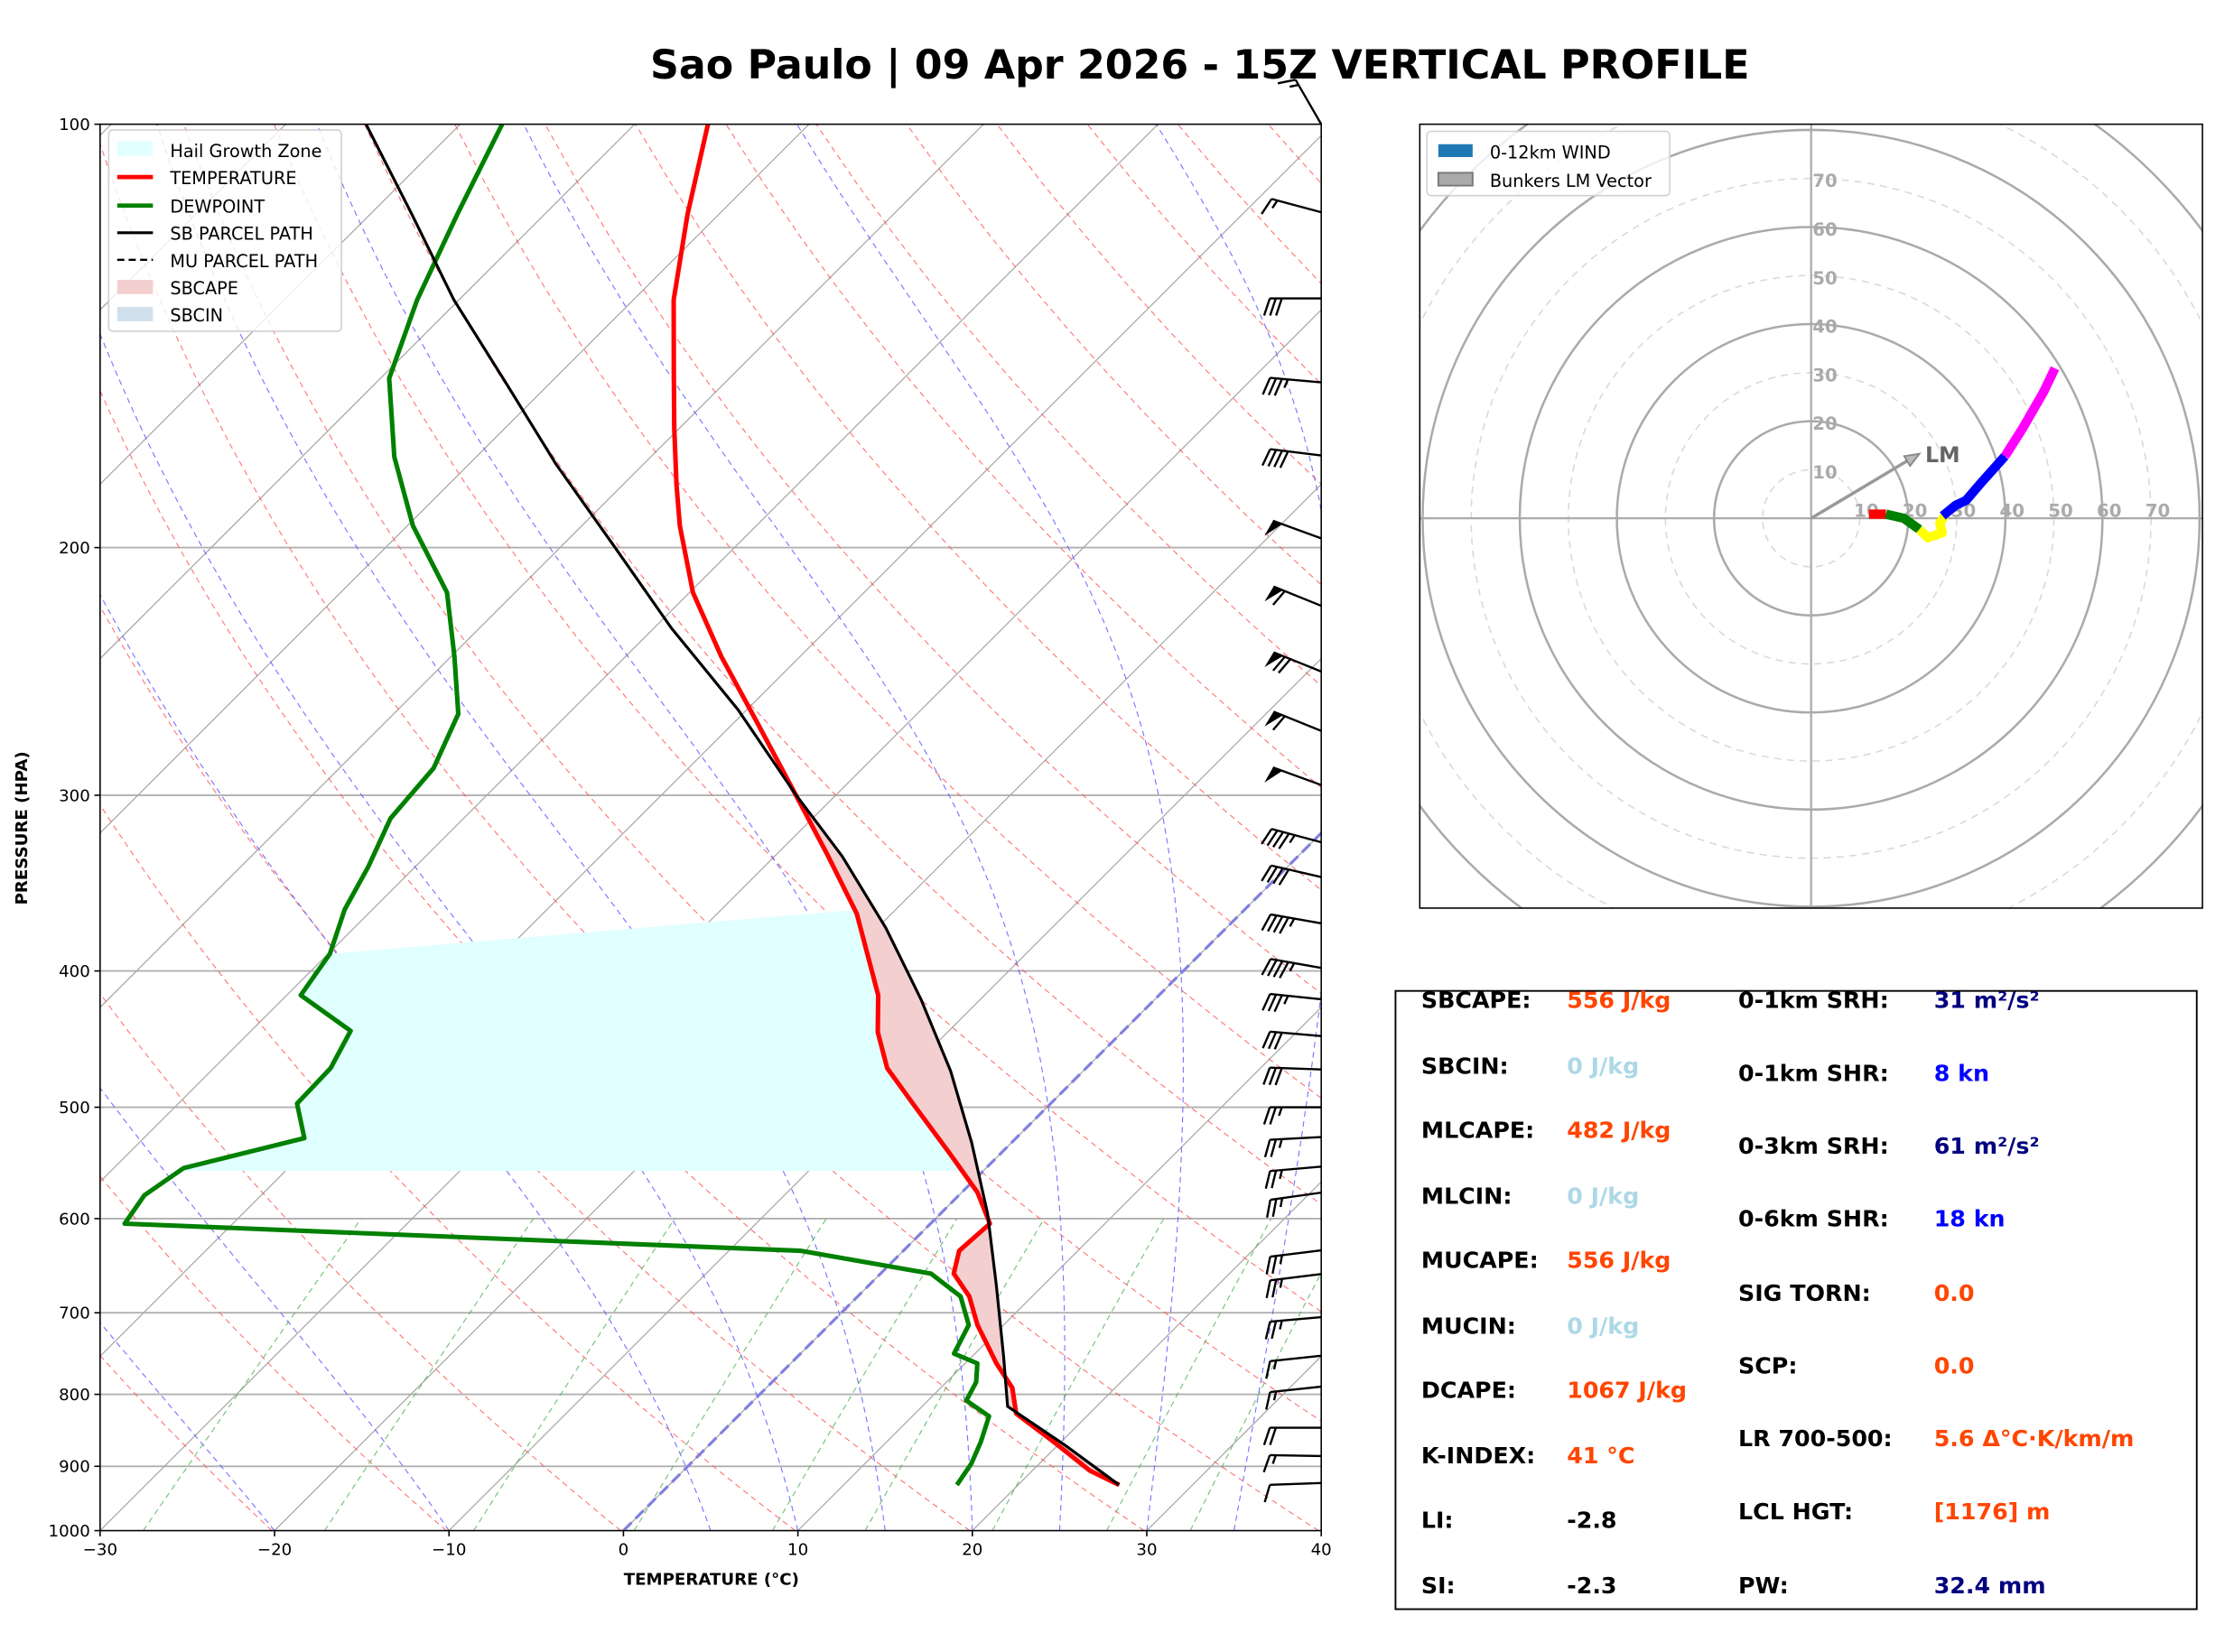 The height and width of the screenshot is (1652, 2234). What do you see at coordinates (571, 1041) in the screenshot?
I see `hail-growth-zone-area` at bounding box center [571, 1041].